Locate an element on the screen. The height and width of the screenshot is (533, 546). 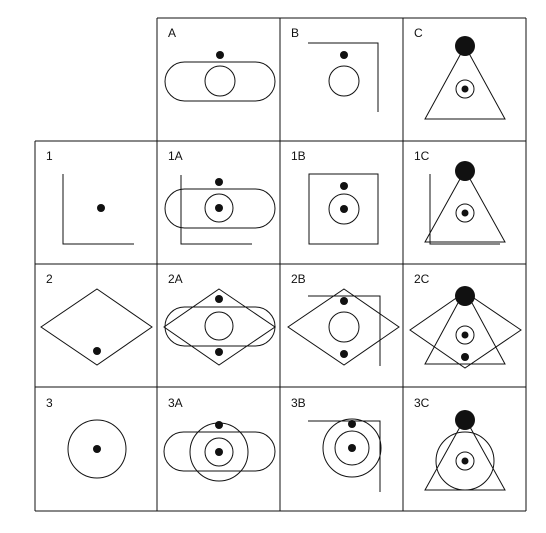
cell-2c: 2C is located at coordinates (465, 320).